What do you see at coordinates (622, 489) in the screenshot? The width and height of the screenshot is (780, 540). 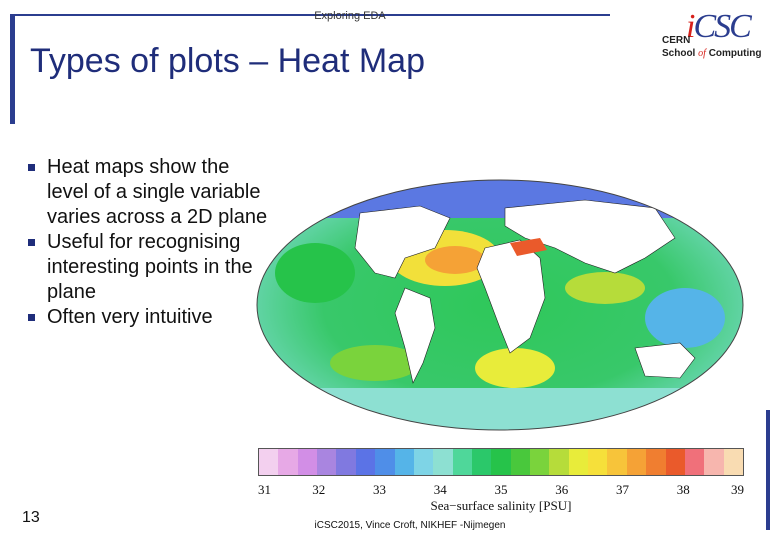 I see `colorbar-tick-label: 37` at bounding box center [622, 489].